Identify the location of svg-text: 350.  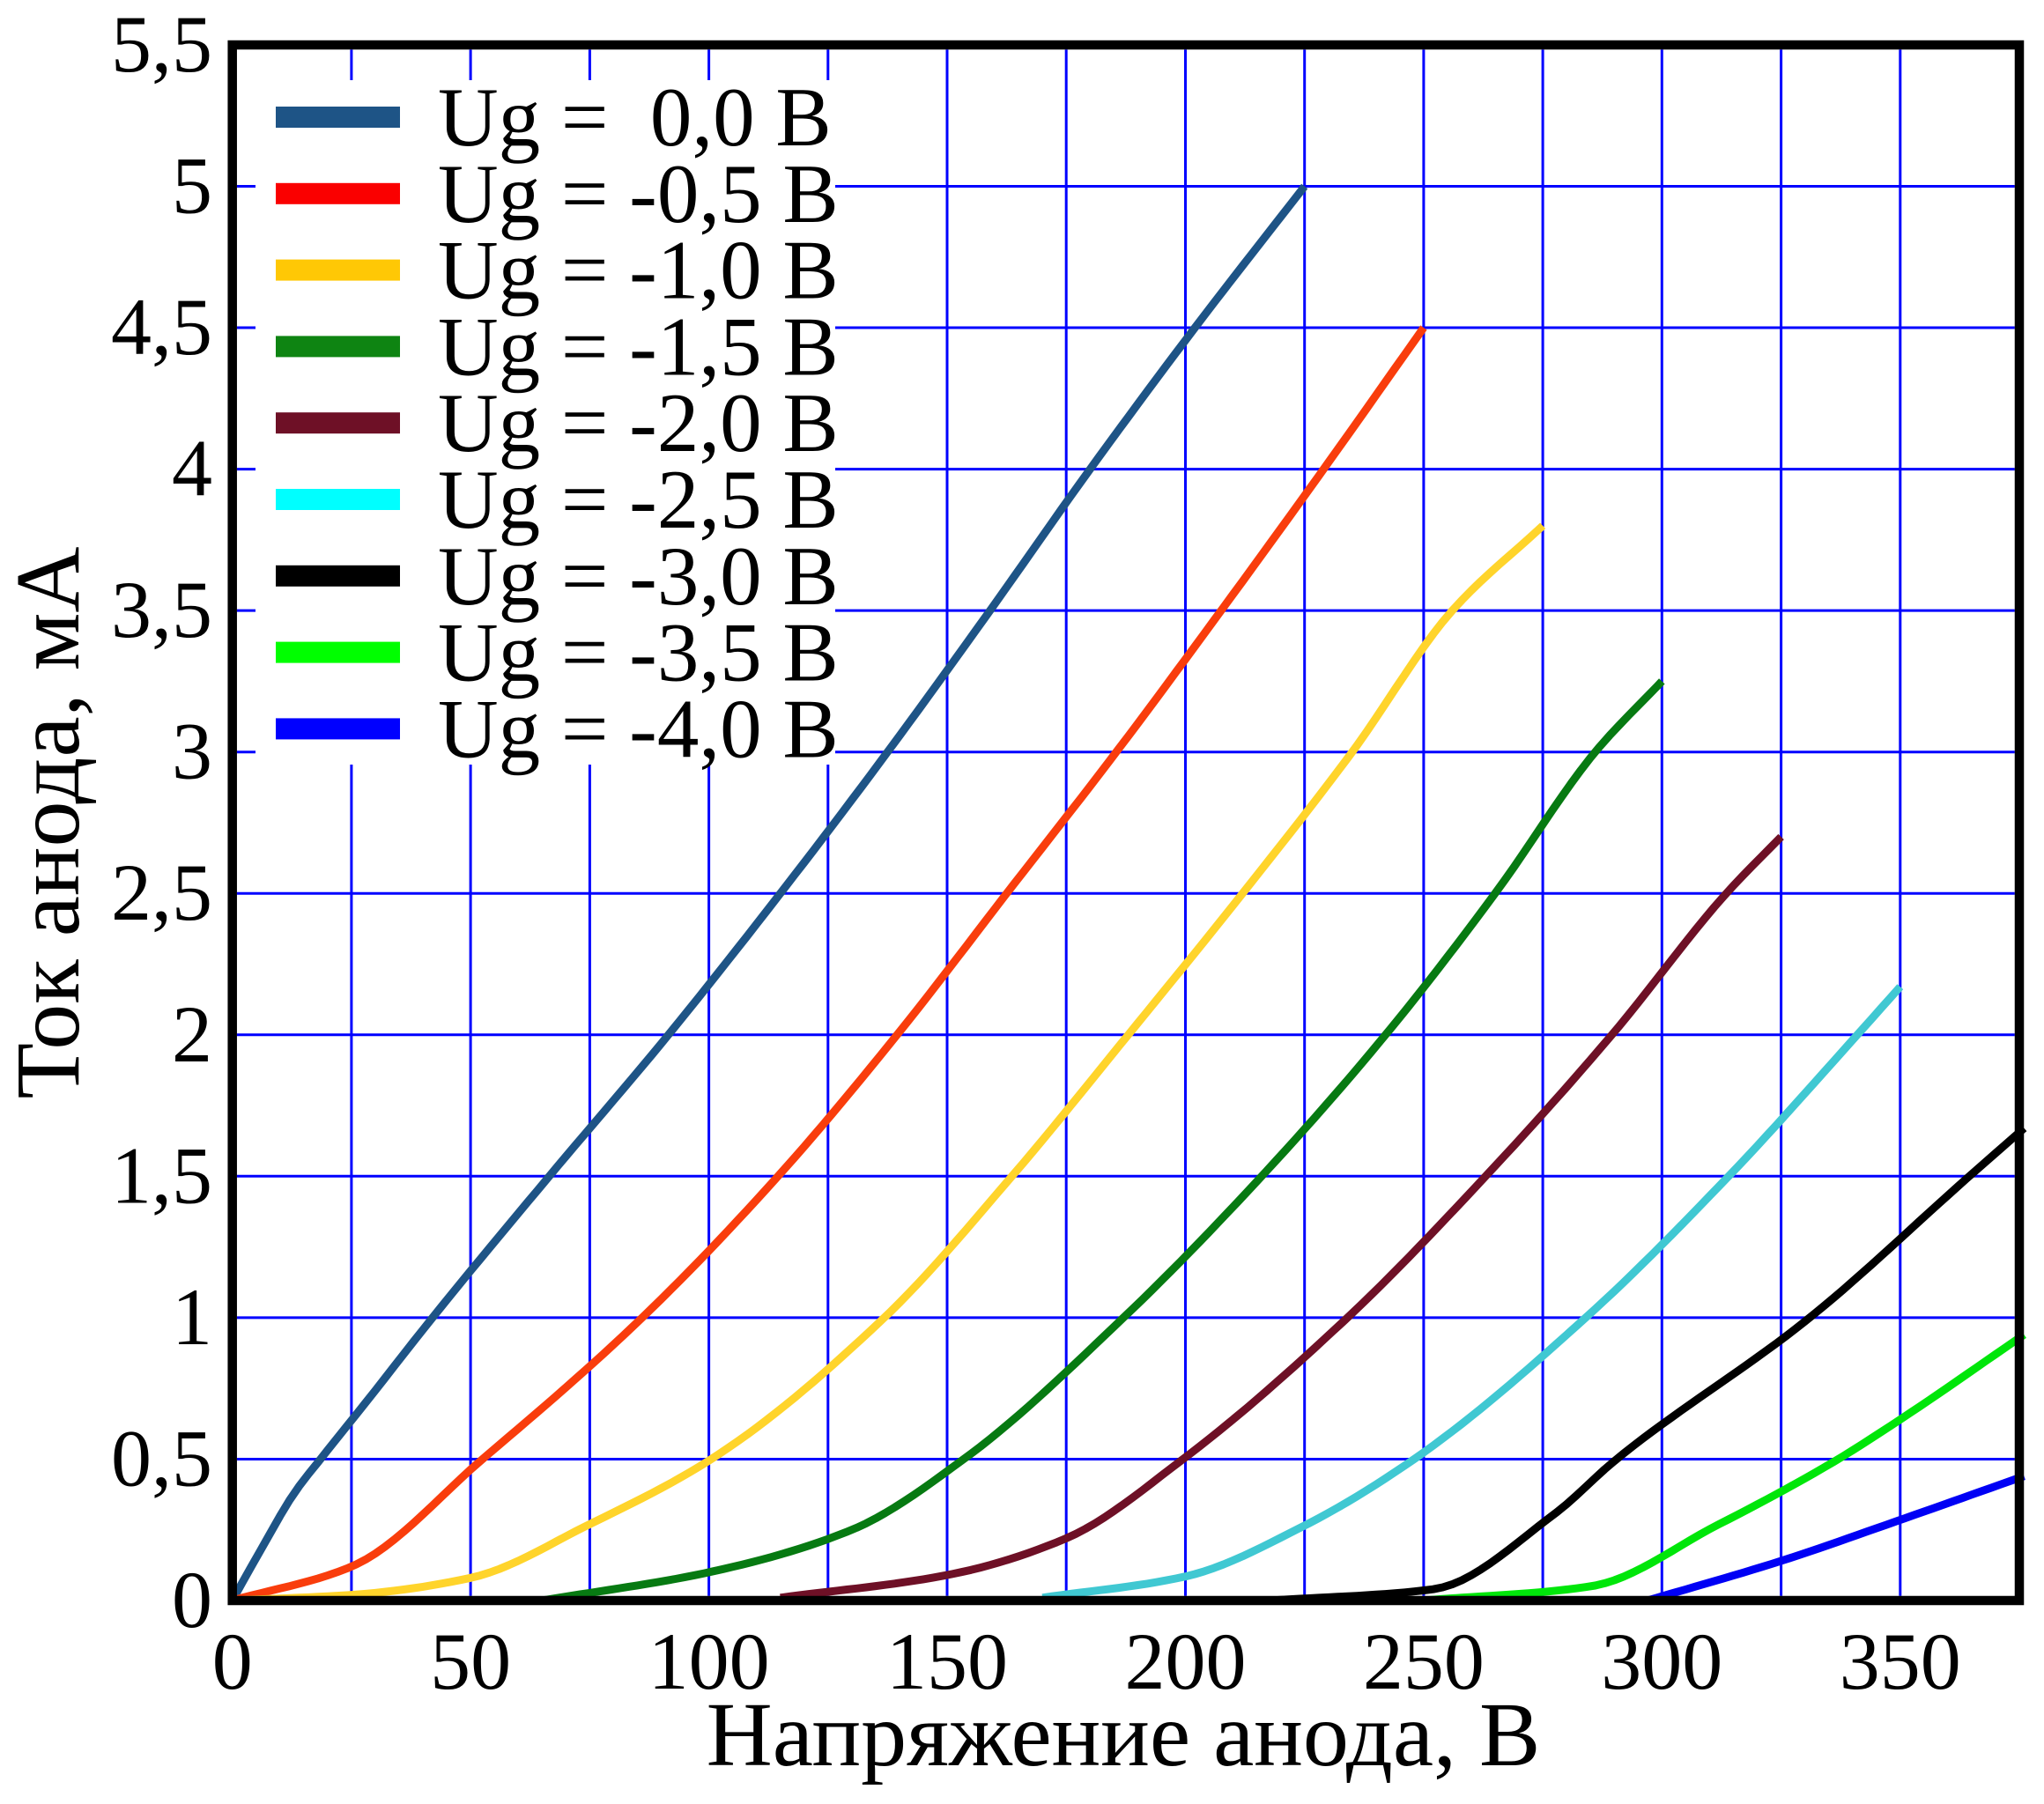
(1900, 1661).